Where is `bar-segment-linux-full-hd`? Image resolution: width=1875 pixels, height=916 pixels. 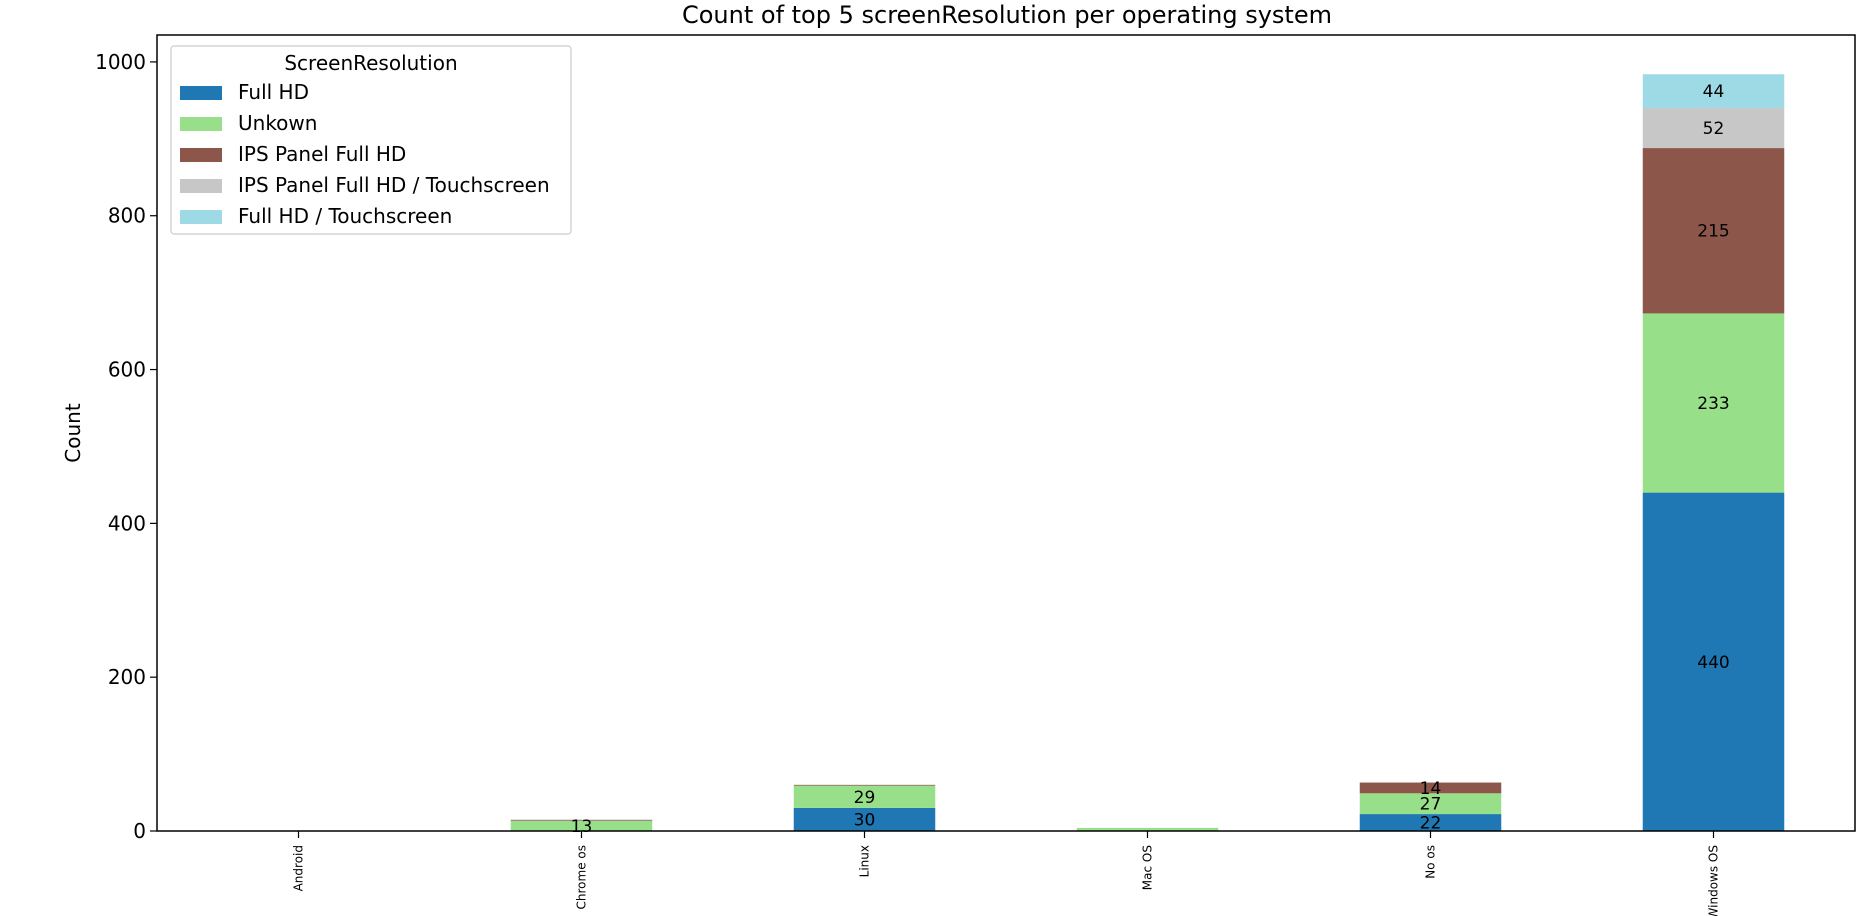
bar-segment-linux-full-hd is located at coordinates (864, 819).